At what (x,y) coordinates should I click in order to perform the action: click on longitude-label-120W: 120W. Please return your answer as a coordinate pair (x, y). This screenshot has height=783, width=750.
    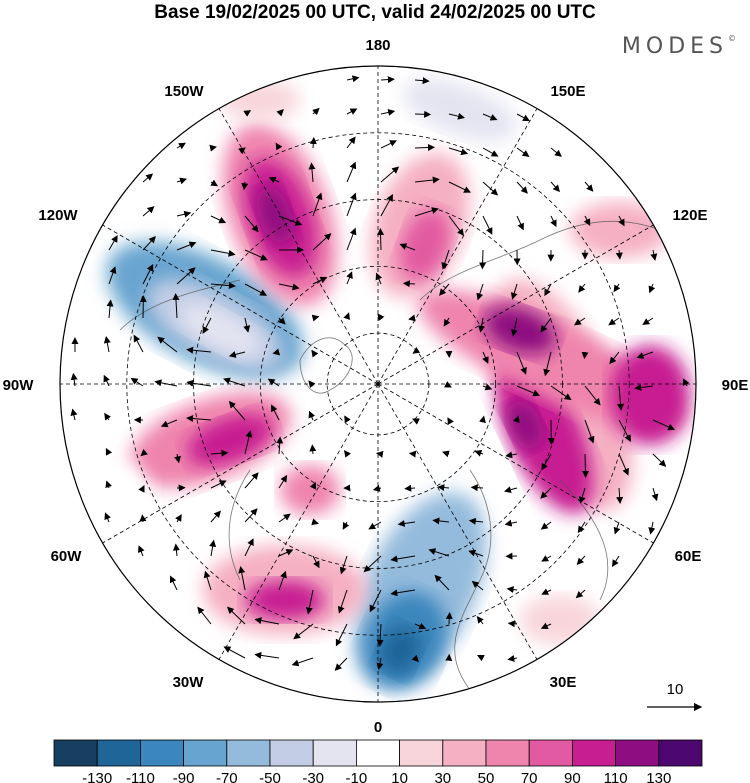
    Looking at the image, I should click on (58, 215).